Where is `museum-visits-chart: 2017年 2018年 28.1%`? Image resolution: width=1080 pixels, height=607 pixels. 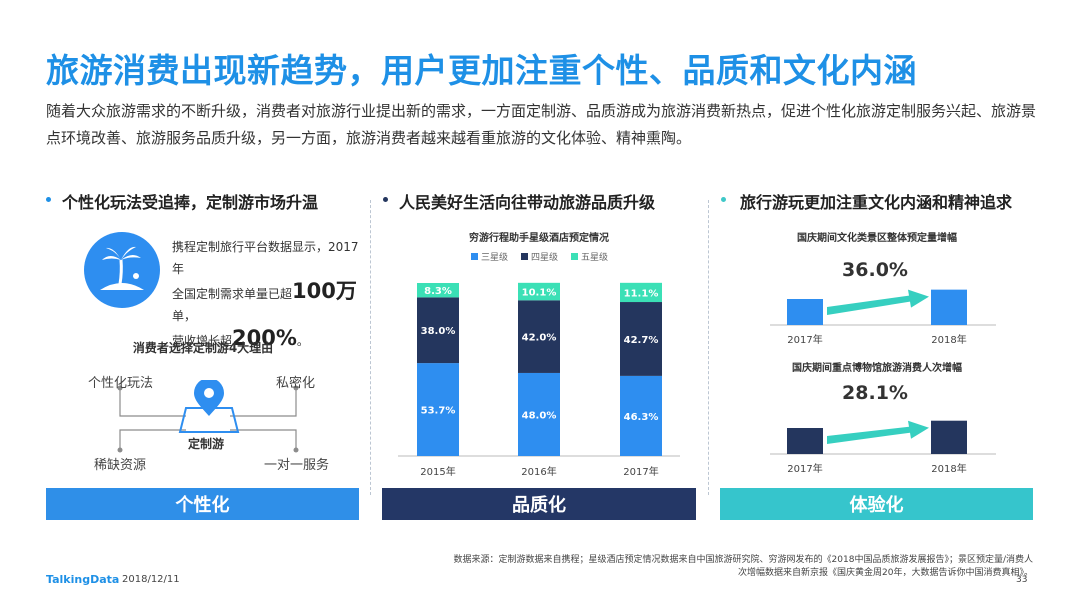
museum-visits-chart: 2017年 2018年 28.1% is located at coordinates (883, 428).